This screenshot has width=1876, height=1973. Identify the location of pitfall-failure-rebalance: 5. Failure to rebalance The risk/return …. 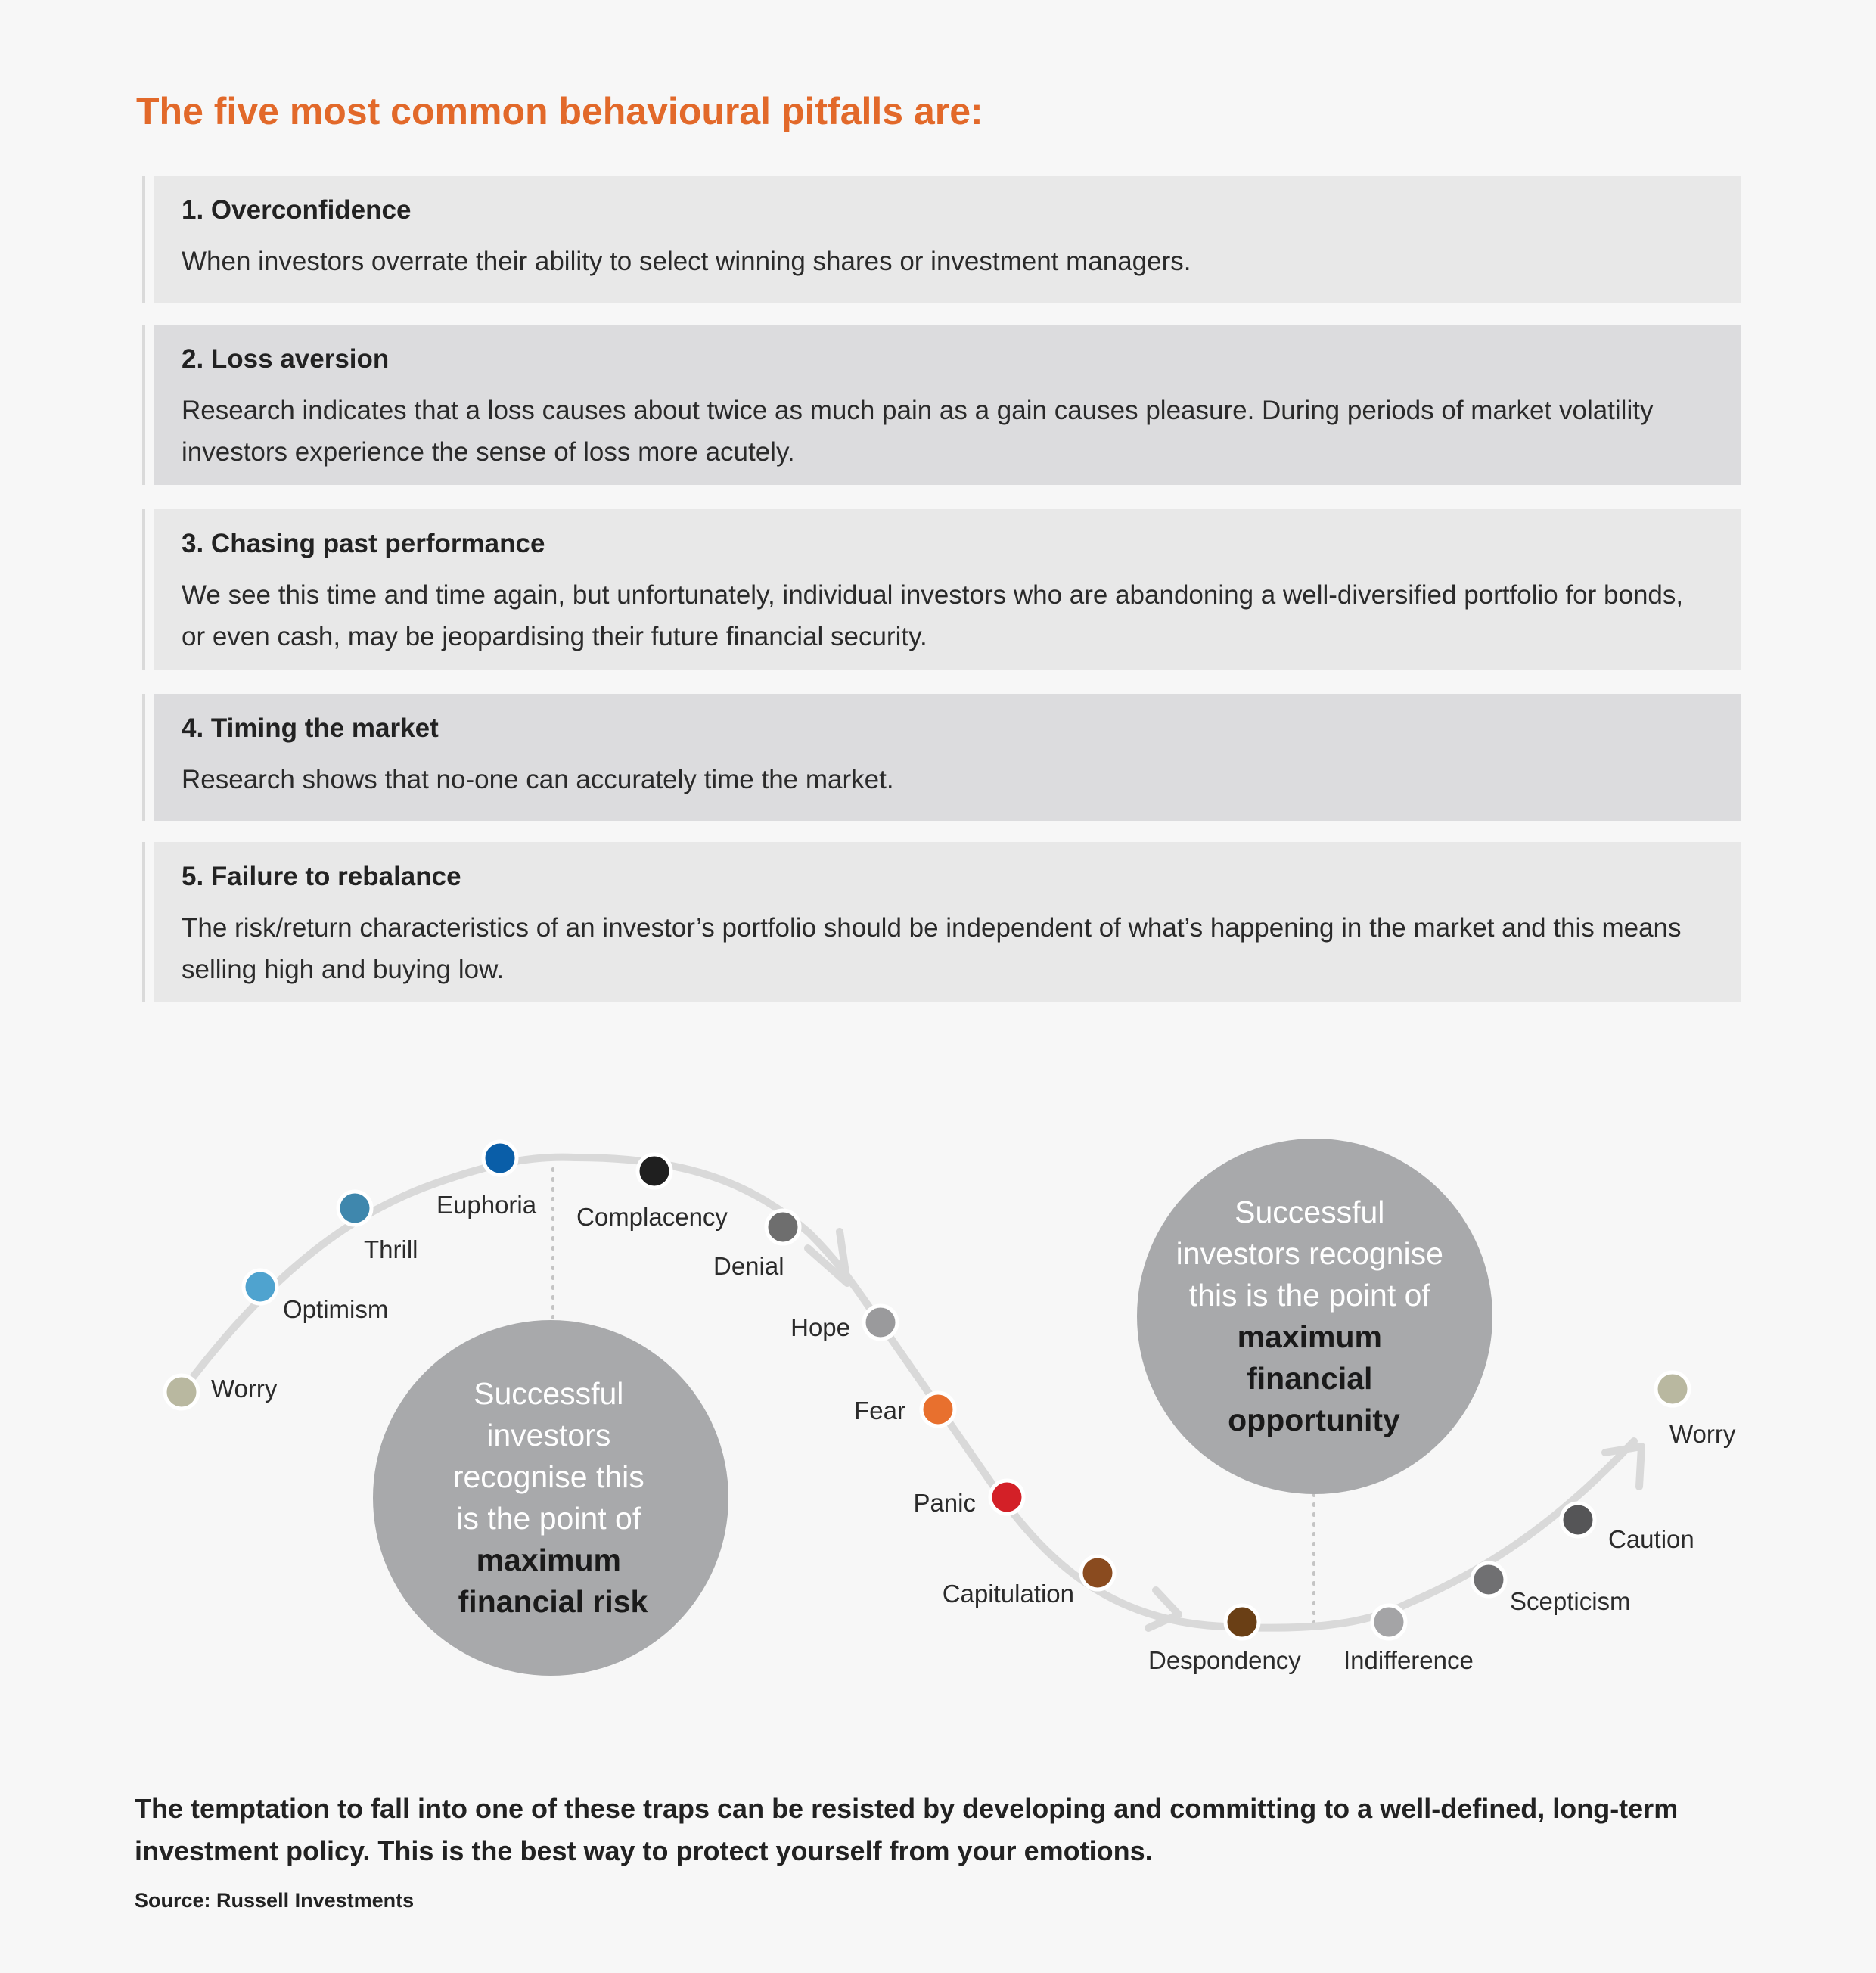
(941, 922).